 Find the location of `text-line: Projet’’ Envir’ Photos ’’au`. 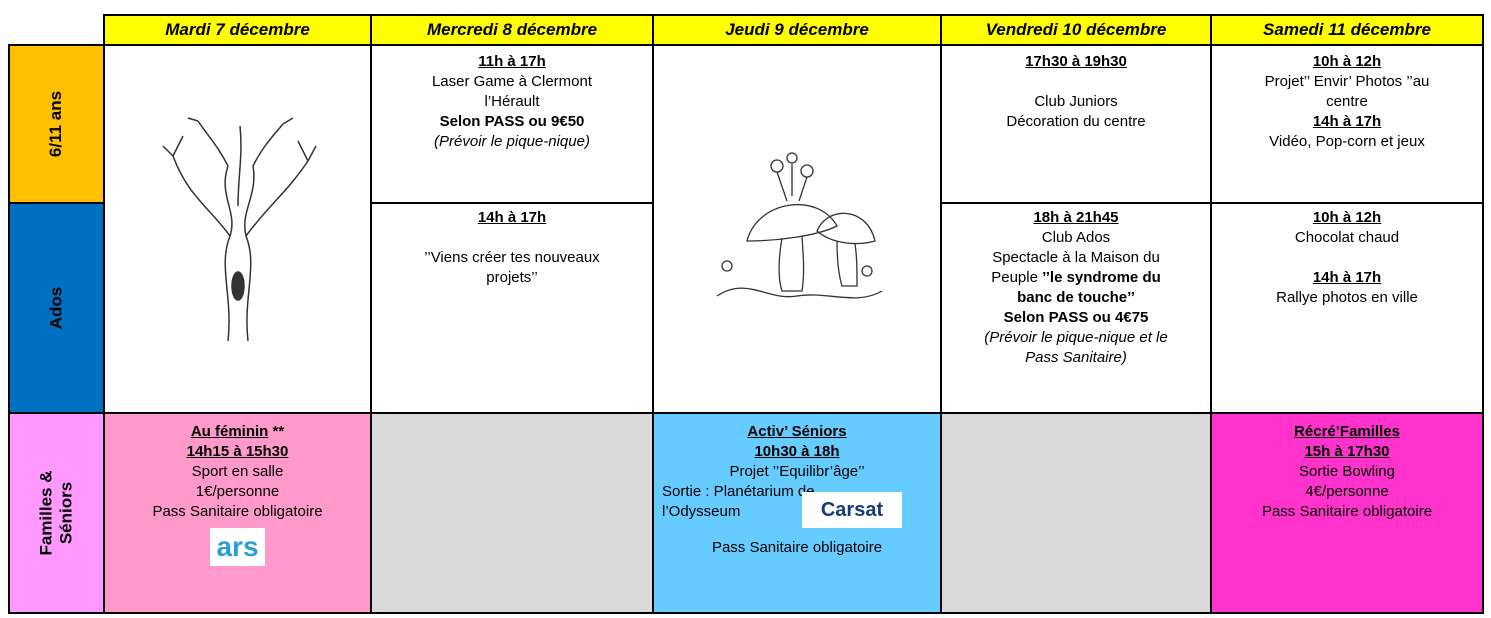

text-line: Projet’’ Envir’ Photos ’’au is located at coordinates (1347, 81).